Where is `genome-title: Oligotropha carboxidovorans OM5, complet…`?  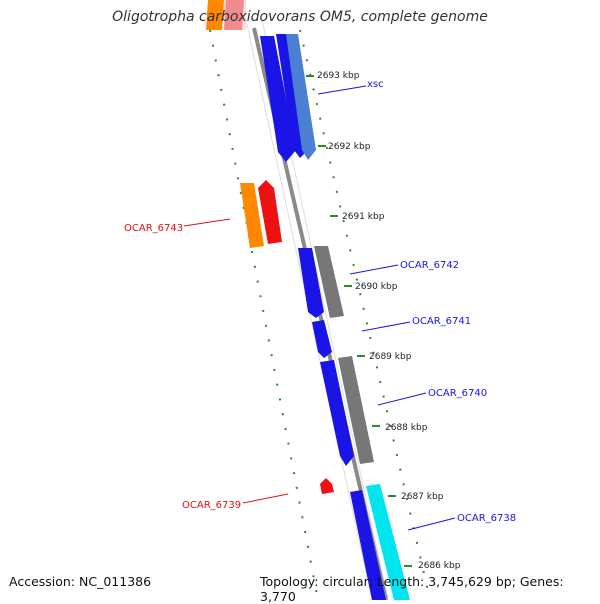
genome-title: Oligotropha carboxidovorans OM5, complet… is located at coordinates (300, 17).